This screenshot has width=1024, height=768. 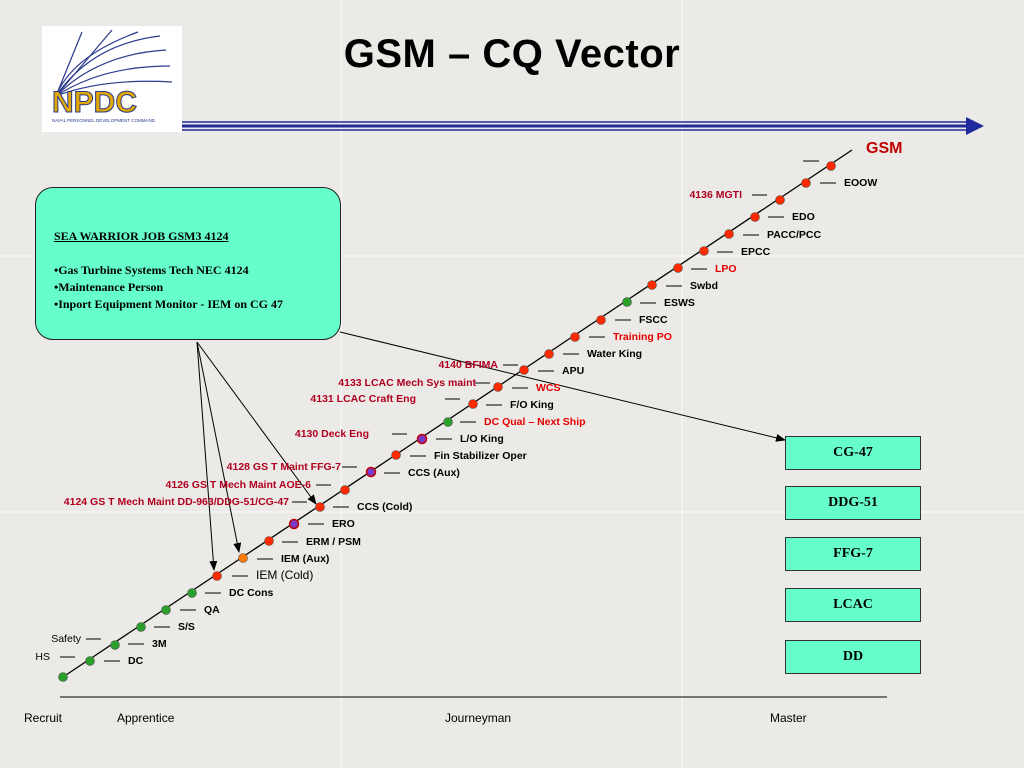 What do you see at coordinates (251, 593) in the screenshot?
I see `right-label: DC Cons` at bounding box center [251, 593].